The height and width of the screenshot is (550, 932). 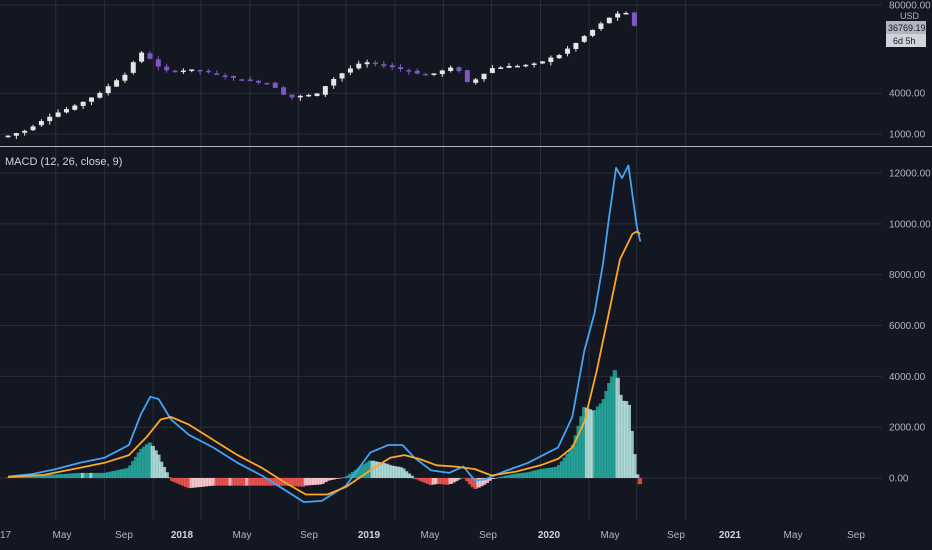 I want to click on price-axis: 80000.00 4000.00 1000.00, so click(x=910, y=71).